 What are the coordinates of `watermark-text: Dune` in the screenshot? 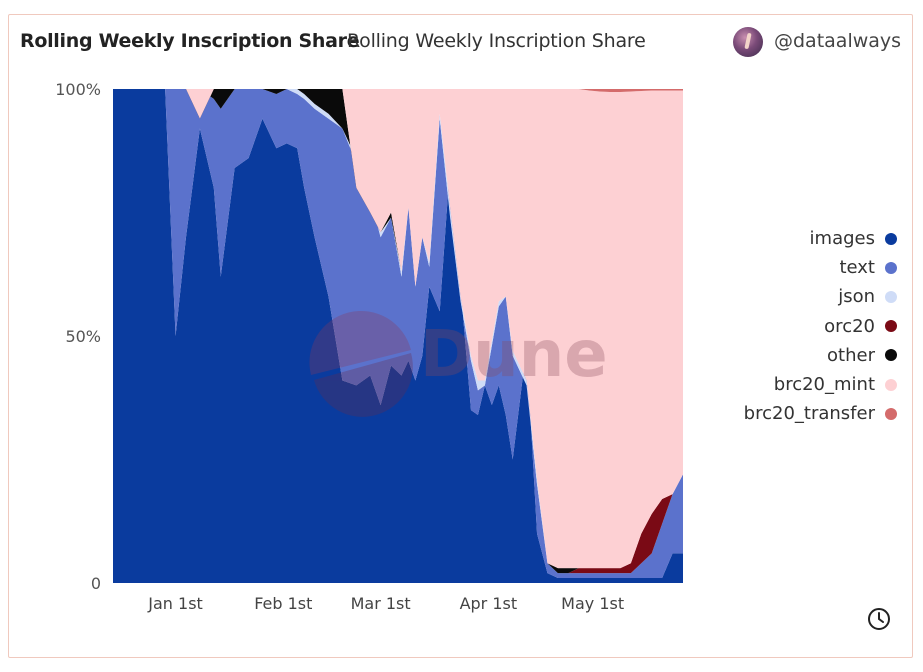 It's located at (514, 355).